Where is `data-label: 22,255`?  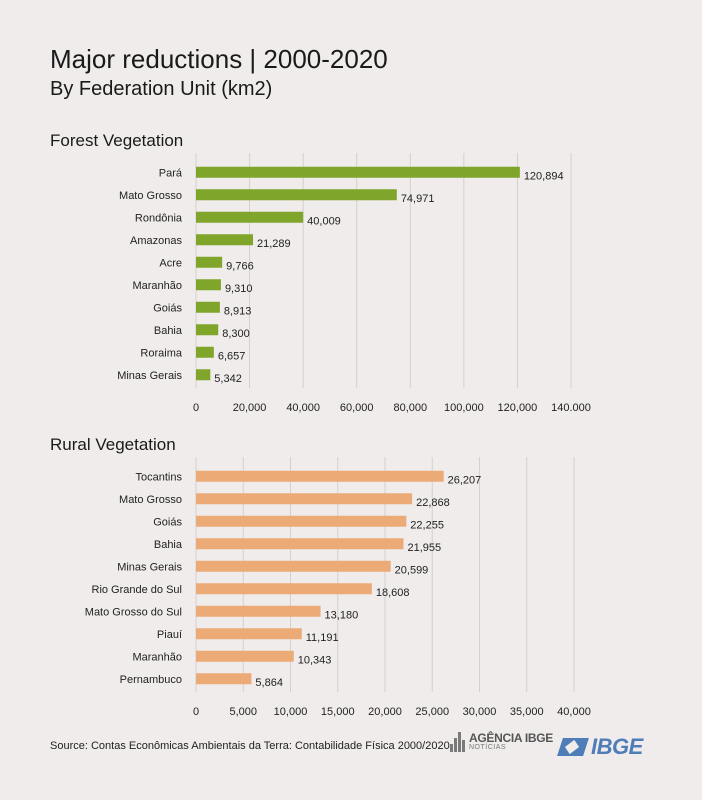
data-label: 22,255 is located at coordinates (427, 525).